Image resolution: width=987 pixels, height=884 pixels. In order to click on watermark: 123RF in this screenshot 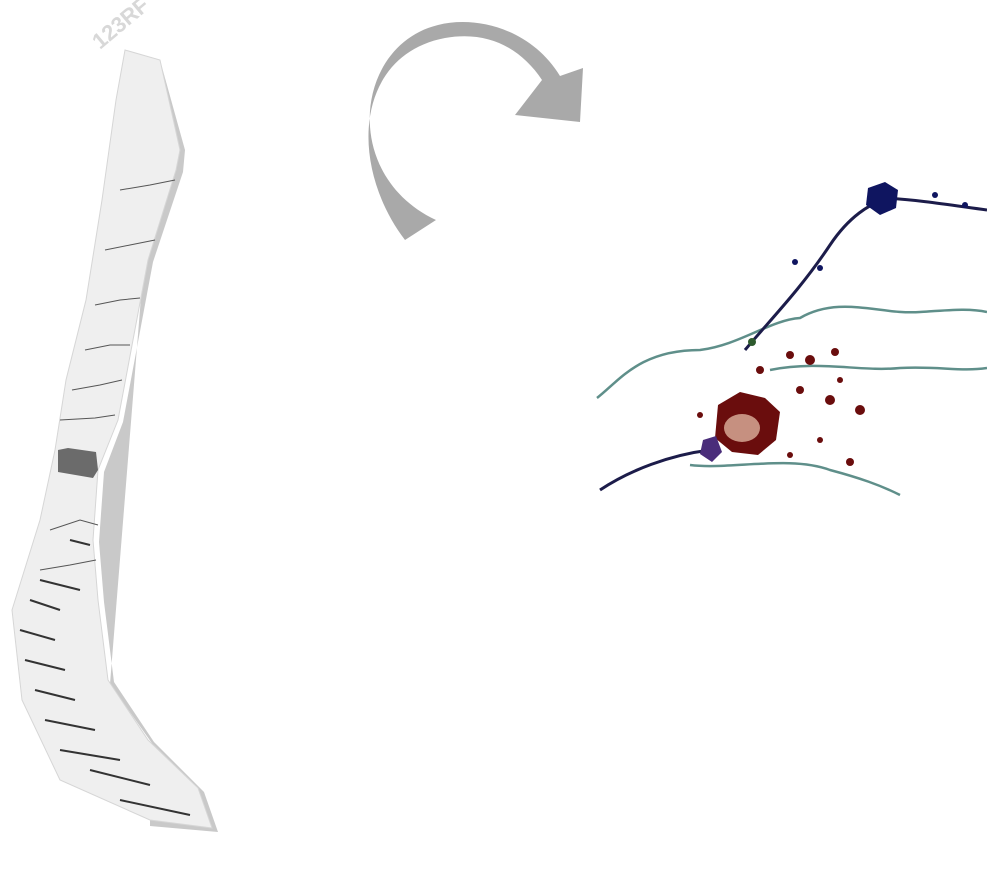, I will do `click(120, 27)`.